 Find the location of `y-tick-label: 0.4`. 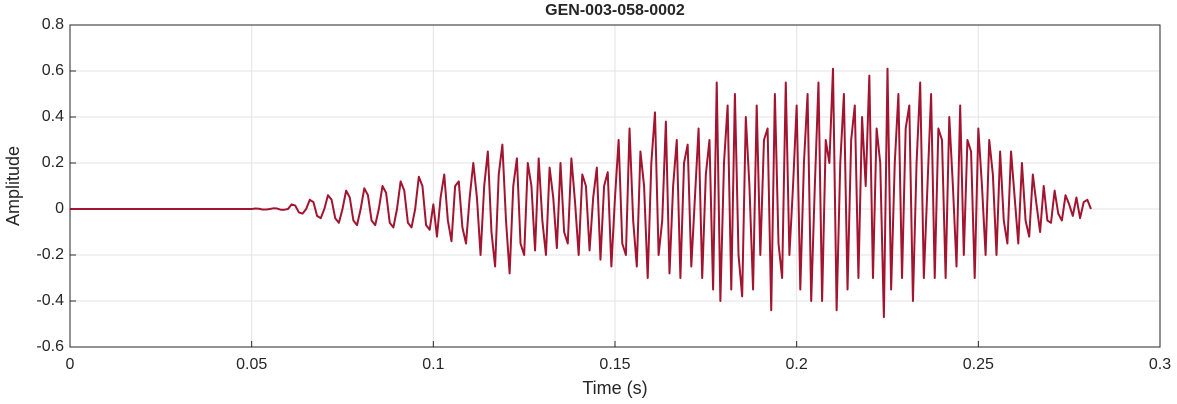

y-tick-label: 0.4 is located at coordinates (53, 116).